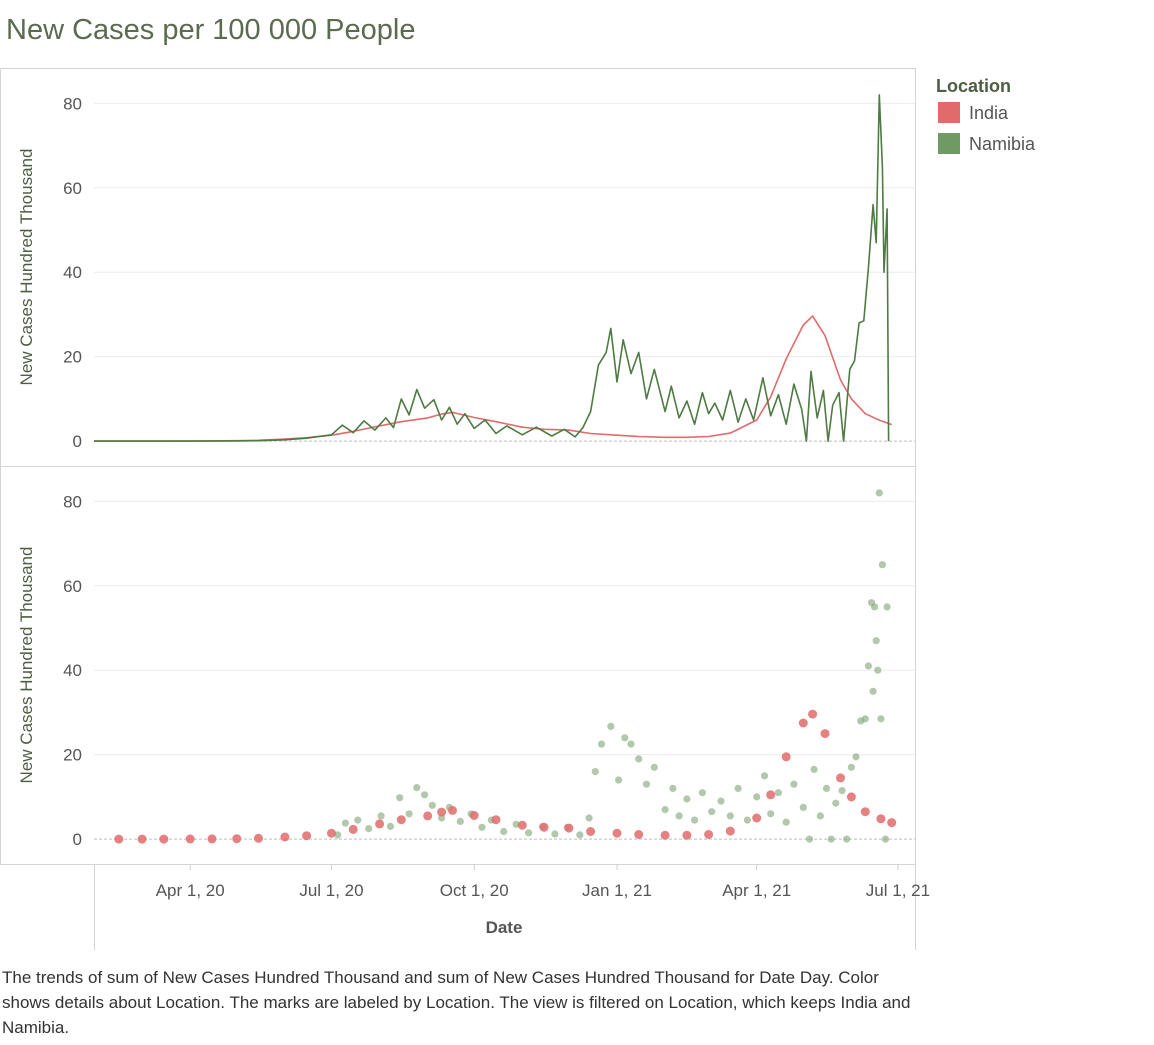  Describe the element at coordinates (331, 890) in the screenshot. I see `x-tick-label: Jul 1, 20` at that location.